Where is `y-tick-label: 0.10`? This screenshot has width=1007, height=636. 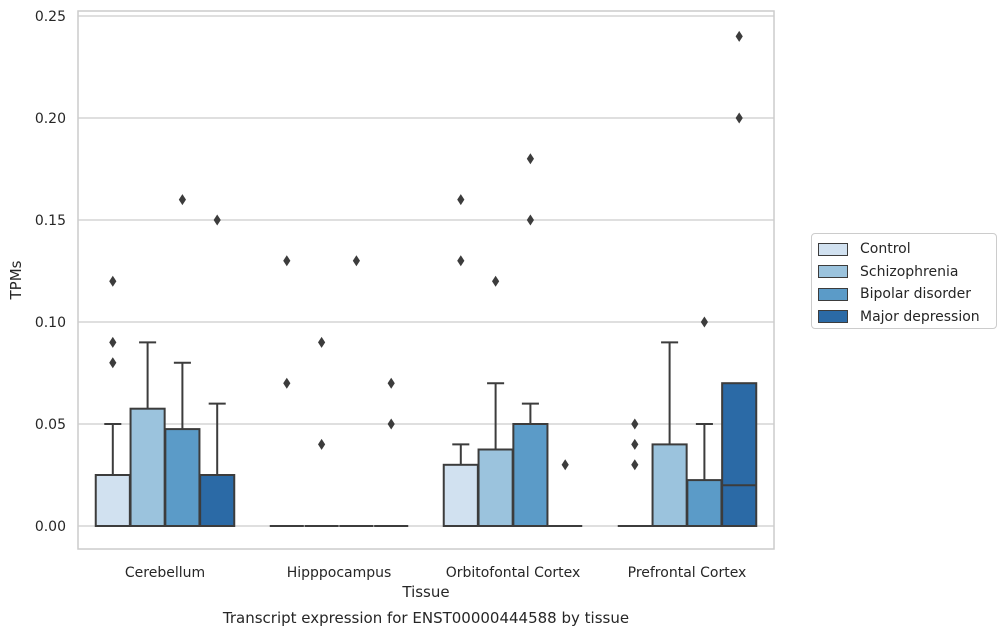
y-tick-label: 0.10 is located at coordinates (50, 323).